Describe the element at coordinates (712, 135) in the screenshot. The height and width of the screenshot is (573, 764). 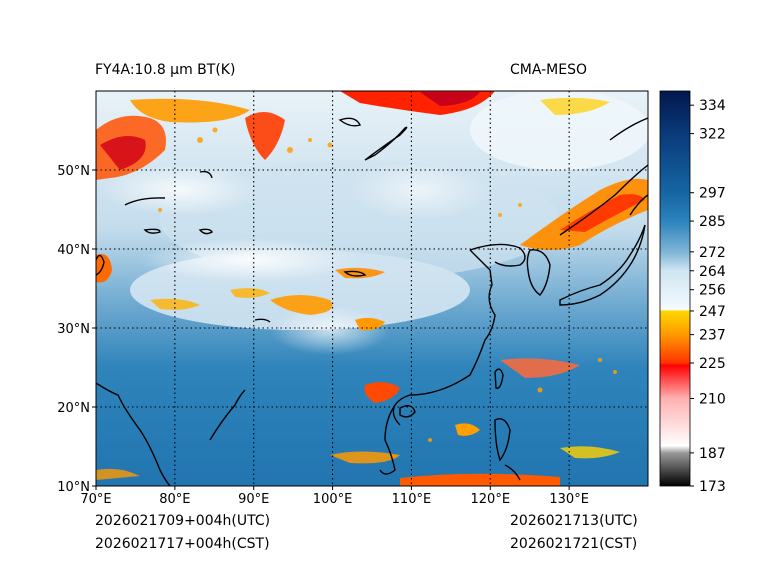
I see `colorbar-tick-label: 322` at that location.